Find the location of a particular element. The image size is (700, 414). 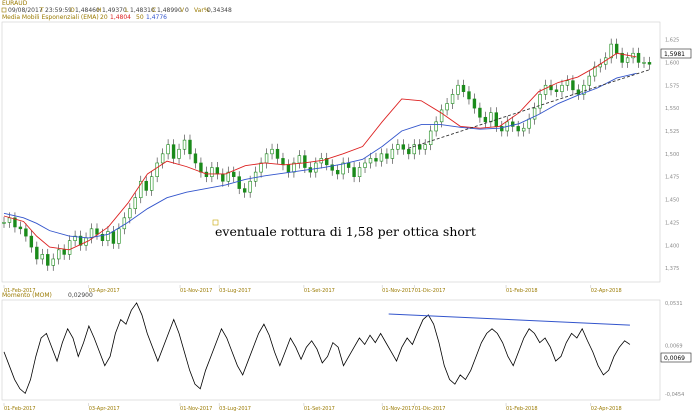

ema20-value: 1,4804 is located at coordinates (120, 17).